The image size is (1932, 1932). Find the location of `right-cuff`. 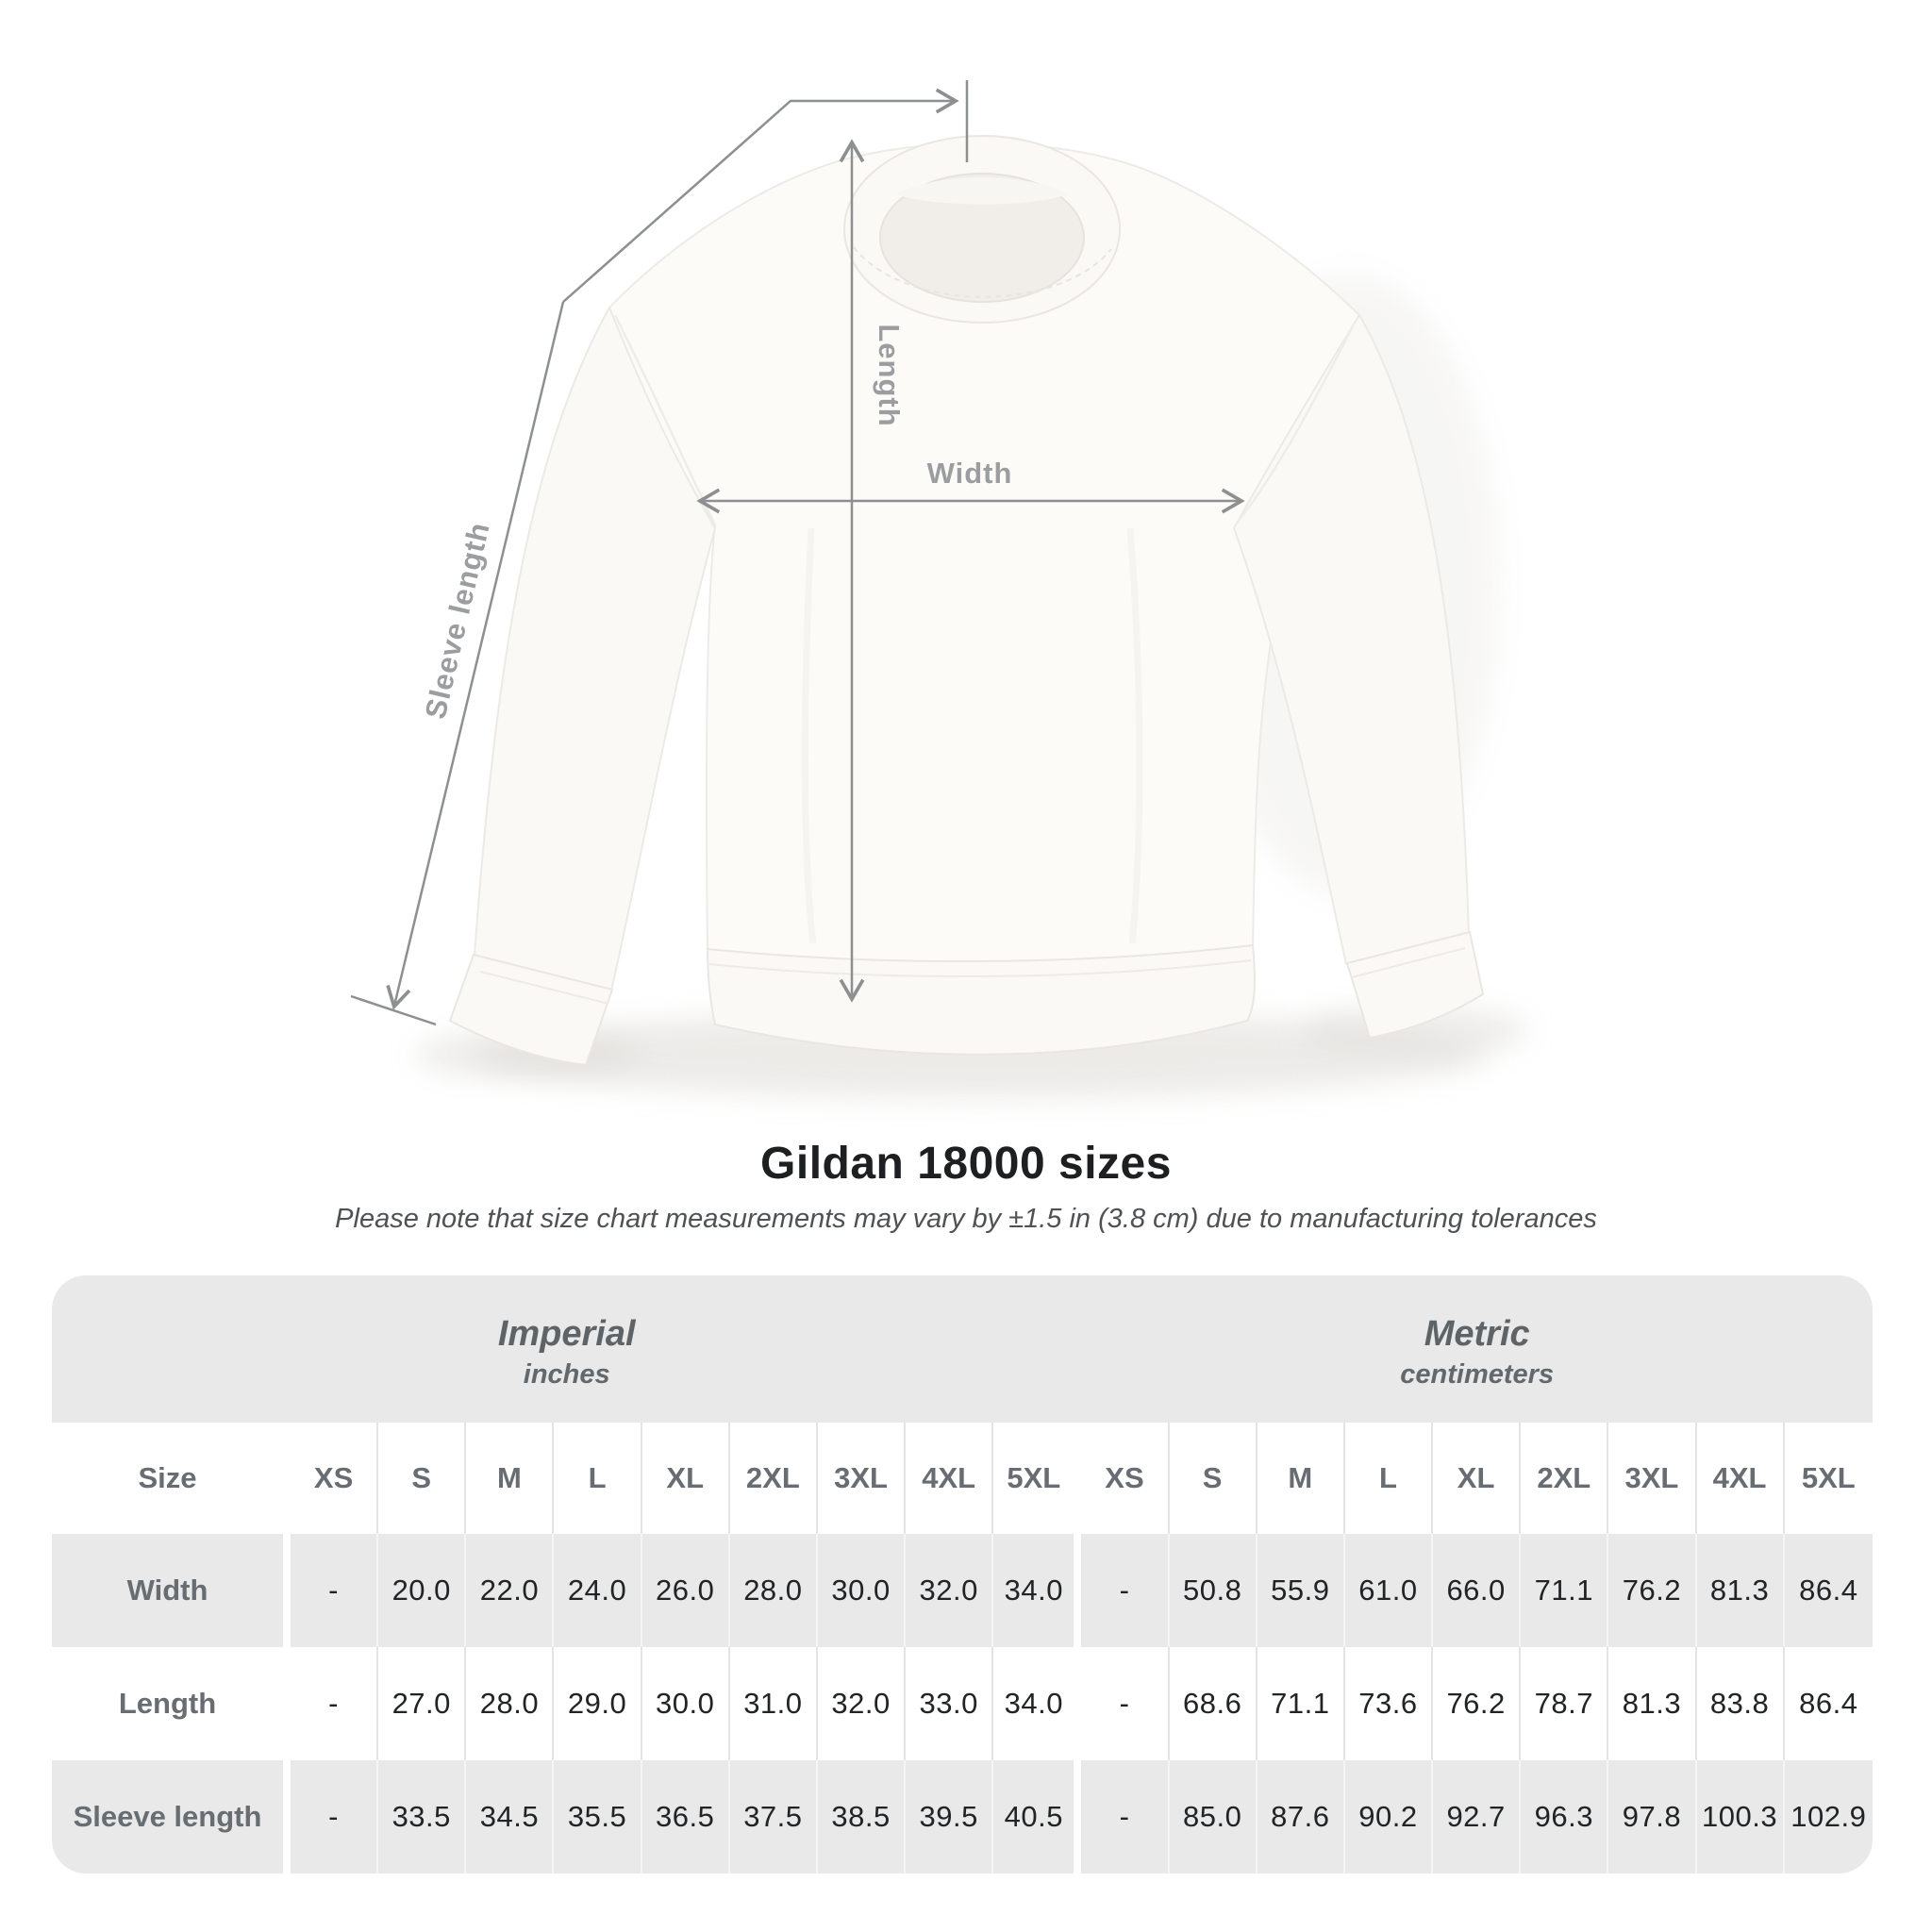

right-cuff is located at coordinates (1415, 985).